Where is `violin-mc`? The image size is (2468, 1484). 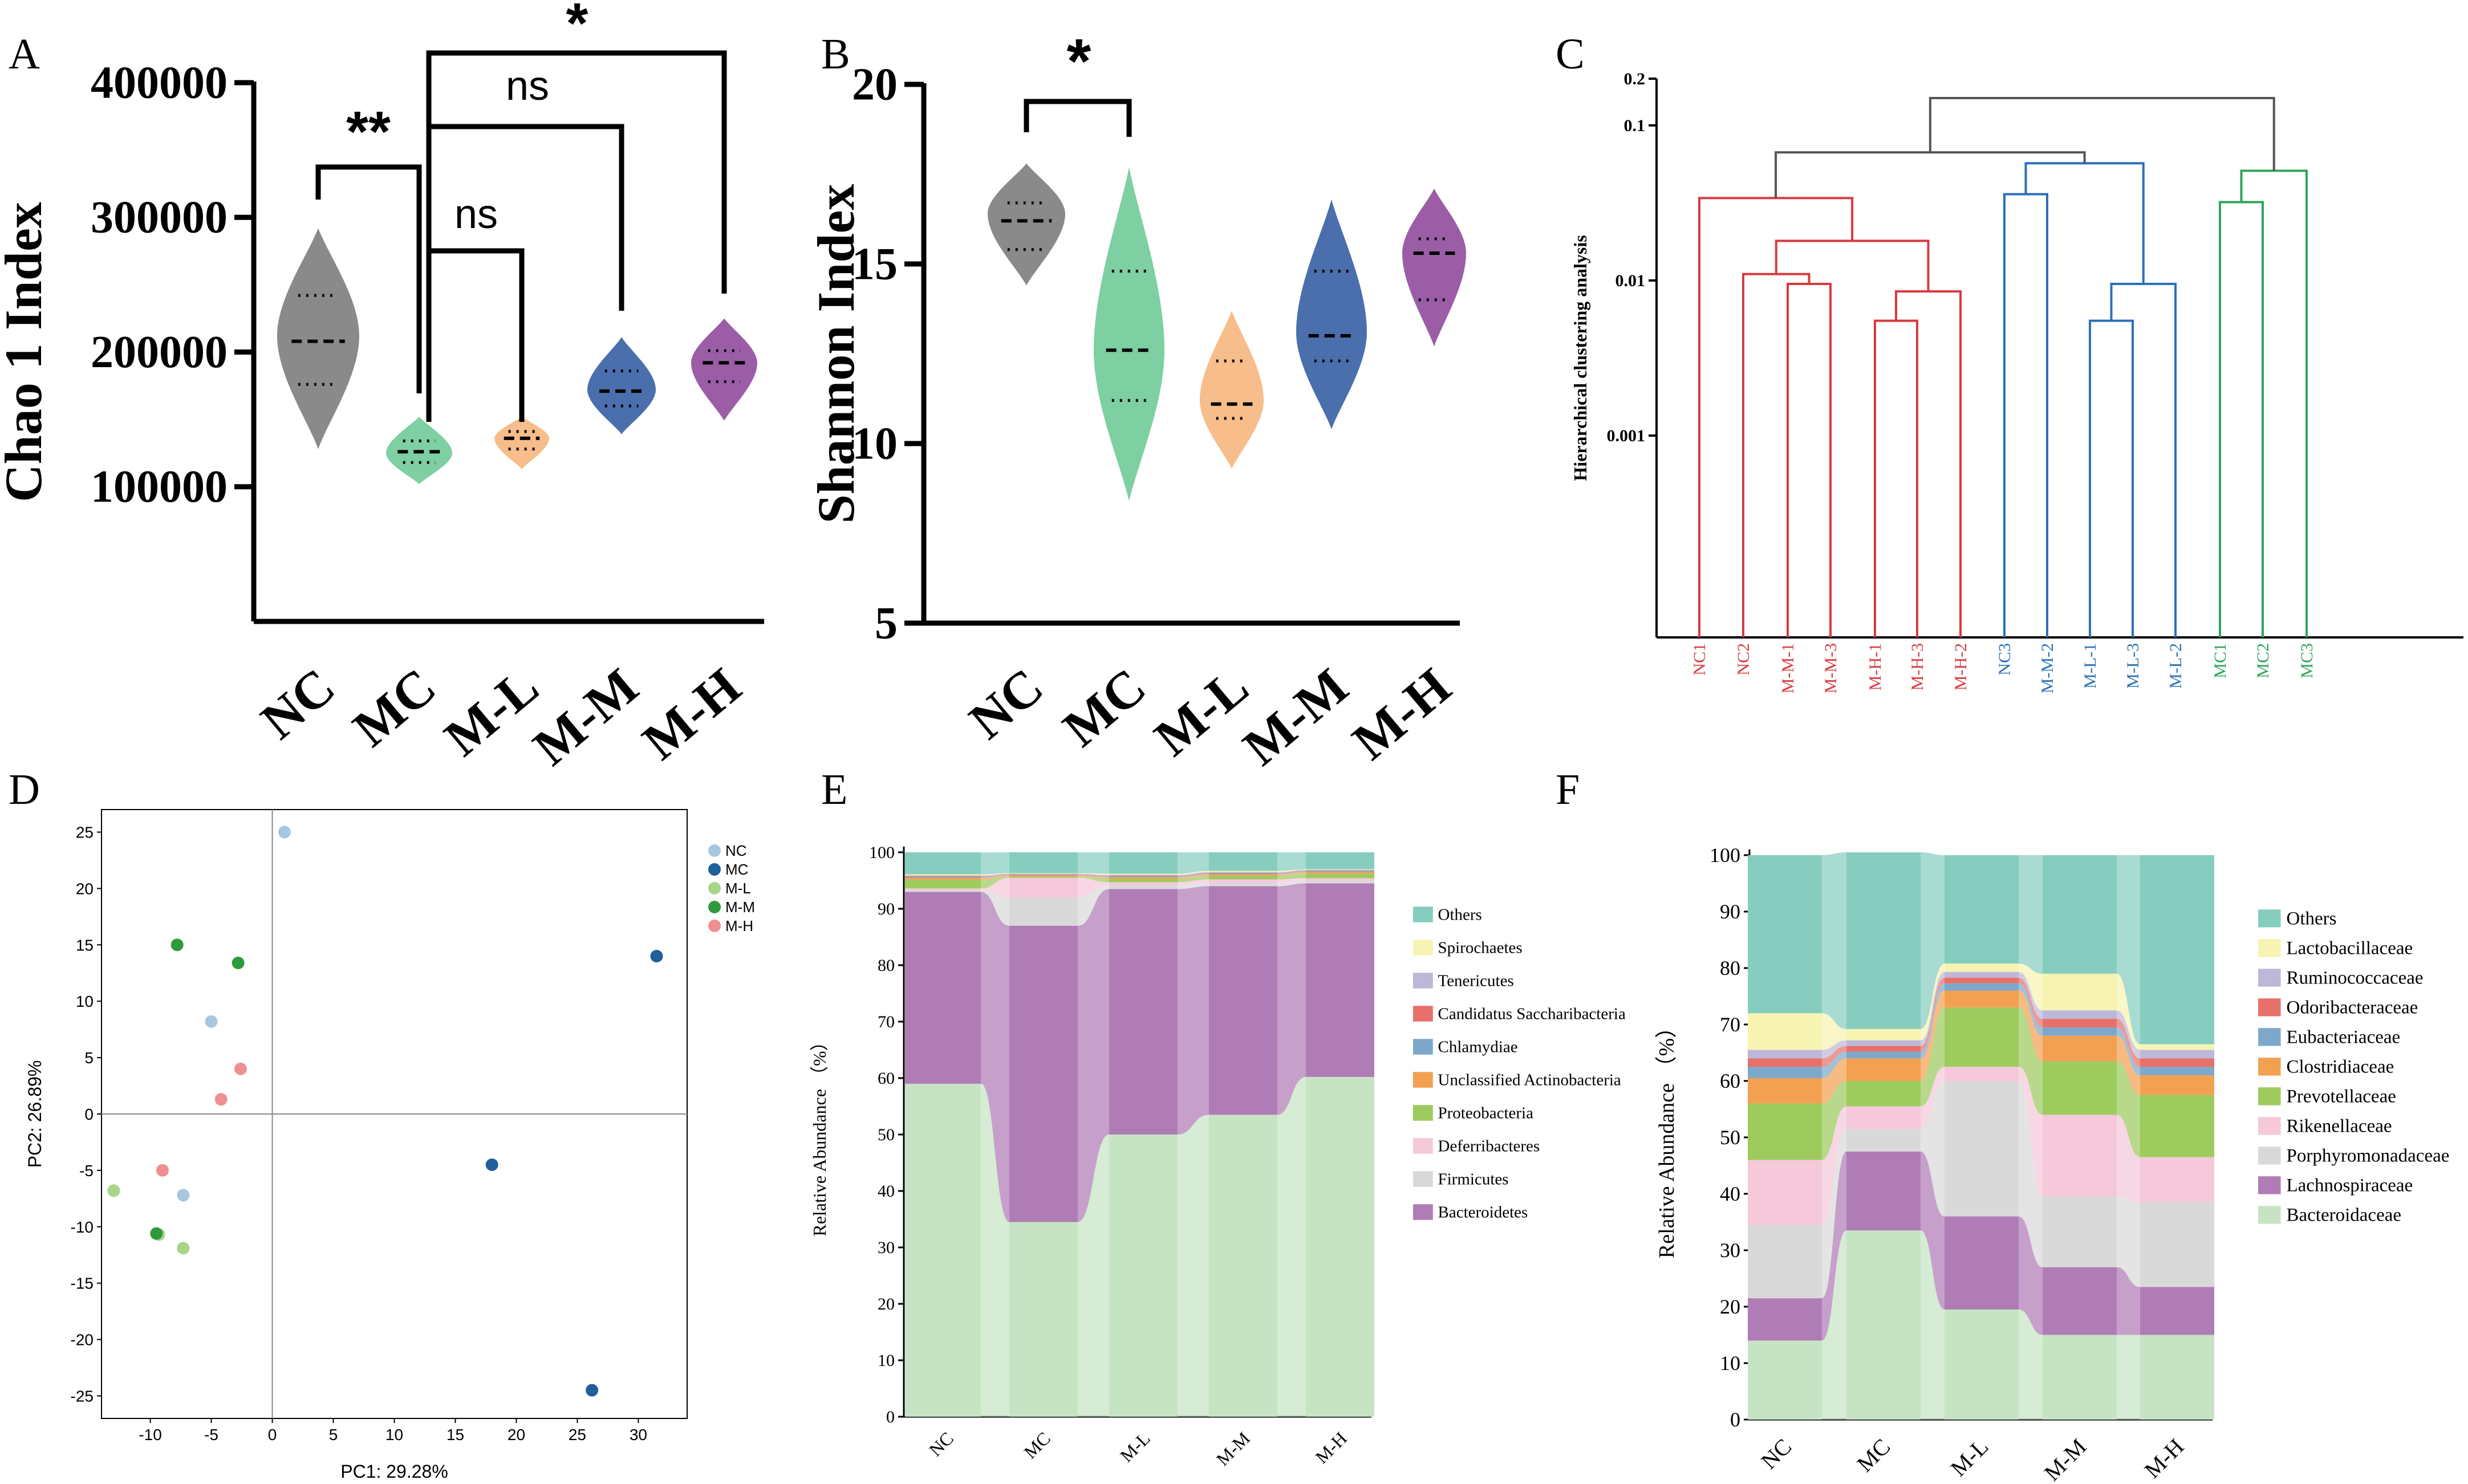 violin-mc is located at coordinates (1129, 333).